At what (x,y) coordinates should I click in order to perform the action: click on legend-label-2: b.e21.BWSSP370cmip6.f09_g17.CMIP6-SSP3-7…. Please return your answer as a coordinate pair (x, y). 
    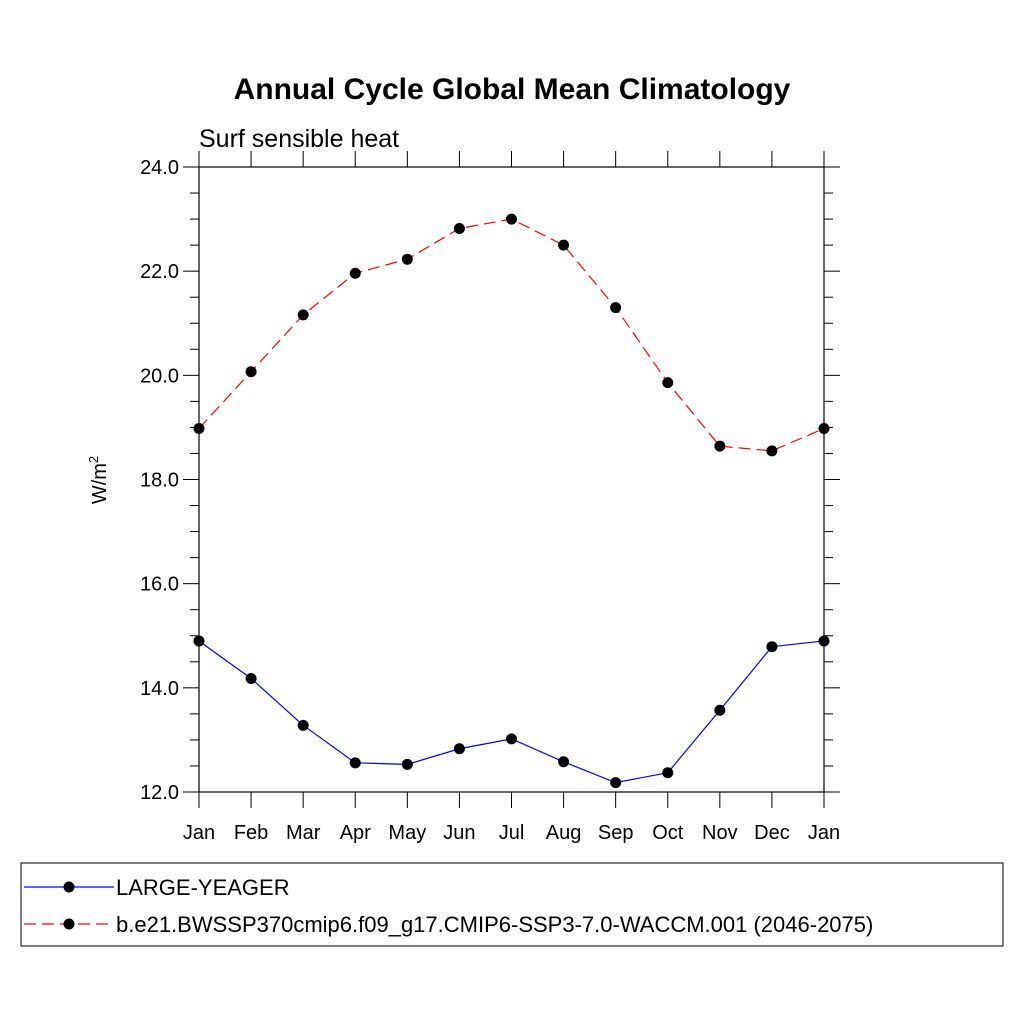
    Looking at the image, I should click on (494, 924).